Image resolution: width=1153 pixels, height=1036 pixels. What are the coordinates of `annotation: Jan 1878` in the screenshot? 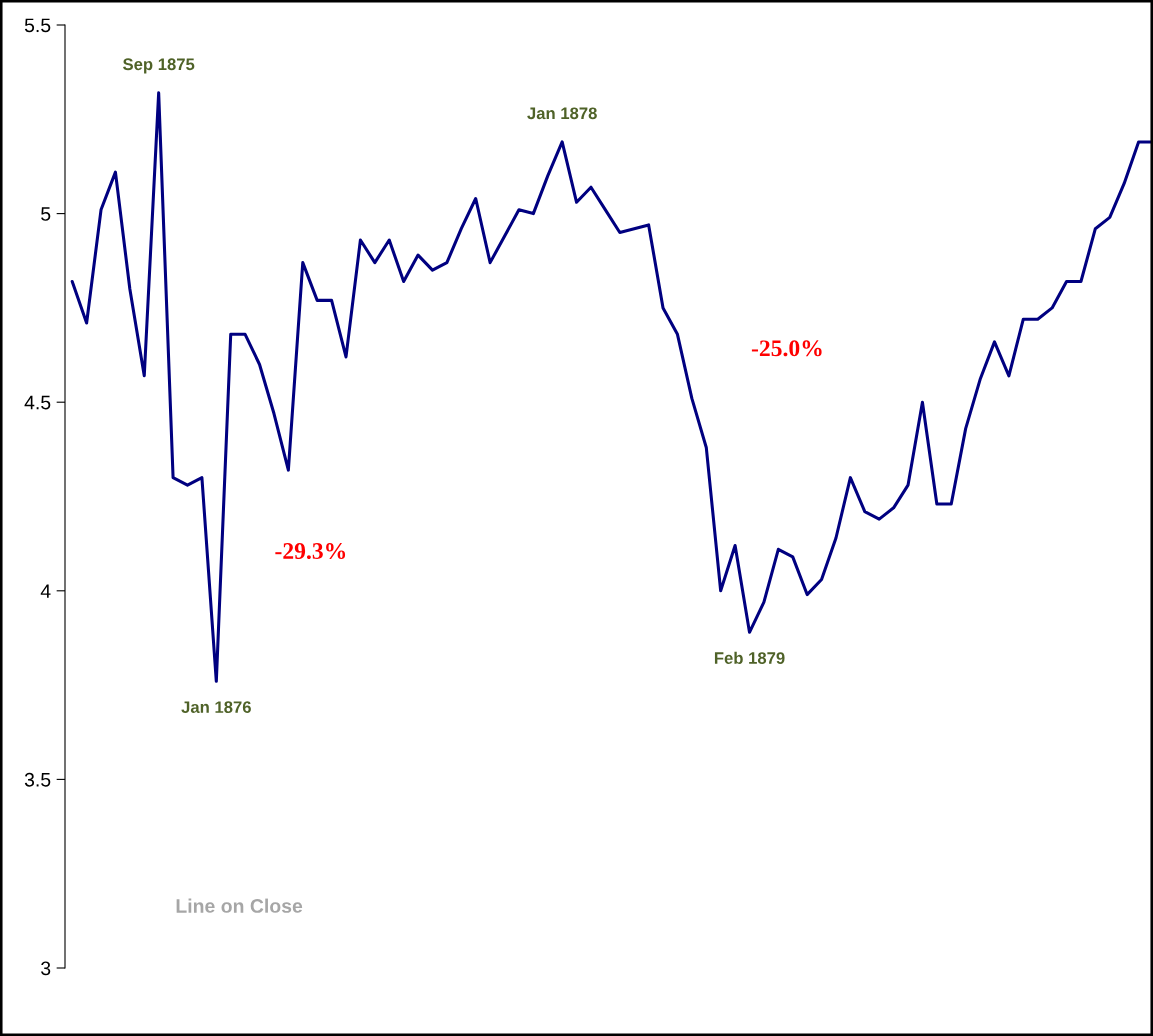 It's located at (562, 113).